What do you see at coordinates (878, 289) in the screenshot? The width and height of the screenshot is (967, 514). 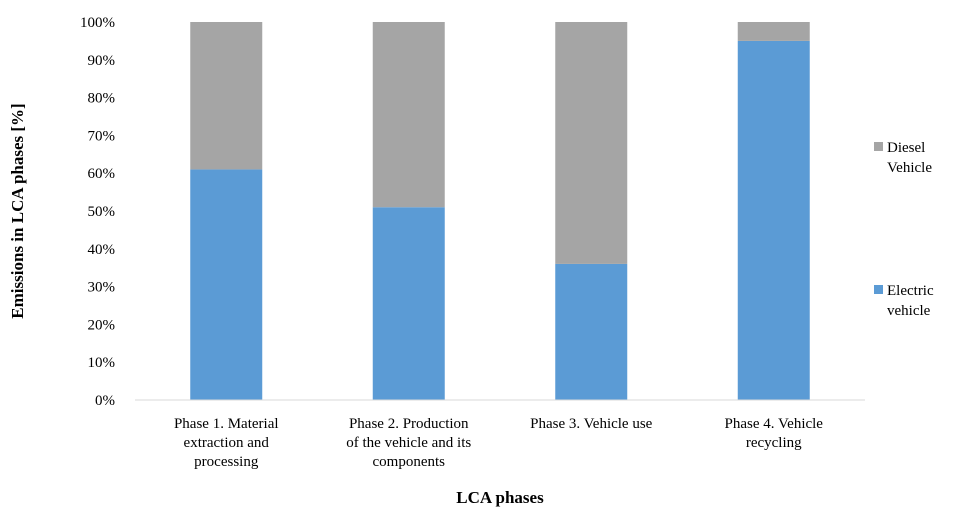 I see `legend-swatch-electric` at bounding box center [878, 289].